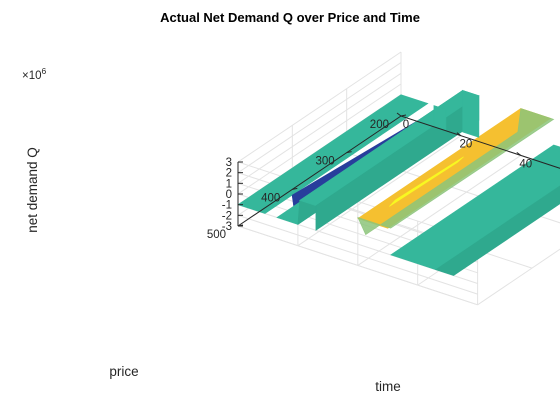 This screenshot has height=420, width=560. Describe the element at coordinates (270, 198) in the screenshot. I see `y-tick-label: 400` at that location.